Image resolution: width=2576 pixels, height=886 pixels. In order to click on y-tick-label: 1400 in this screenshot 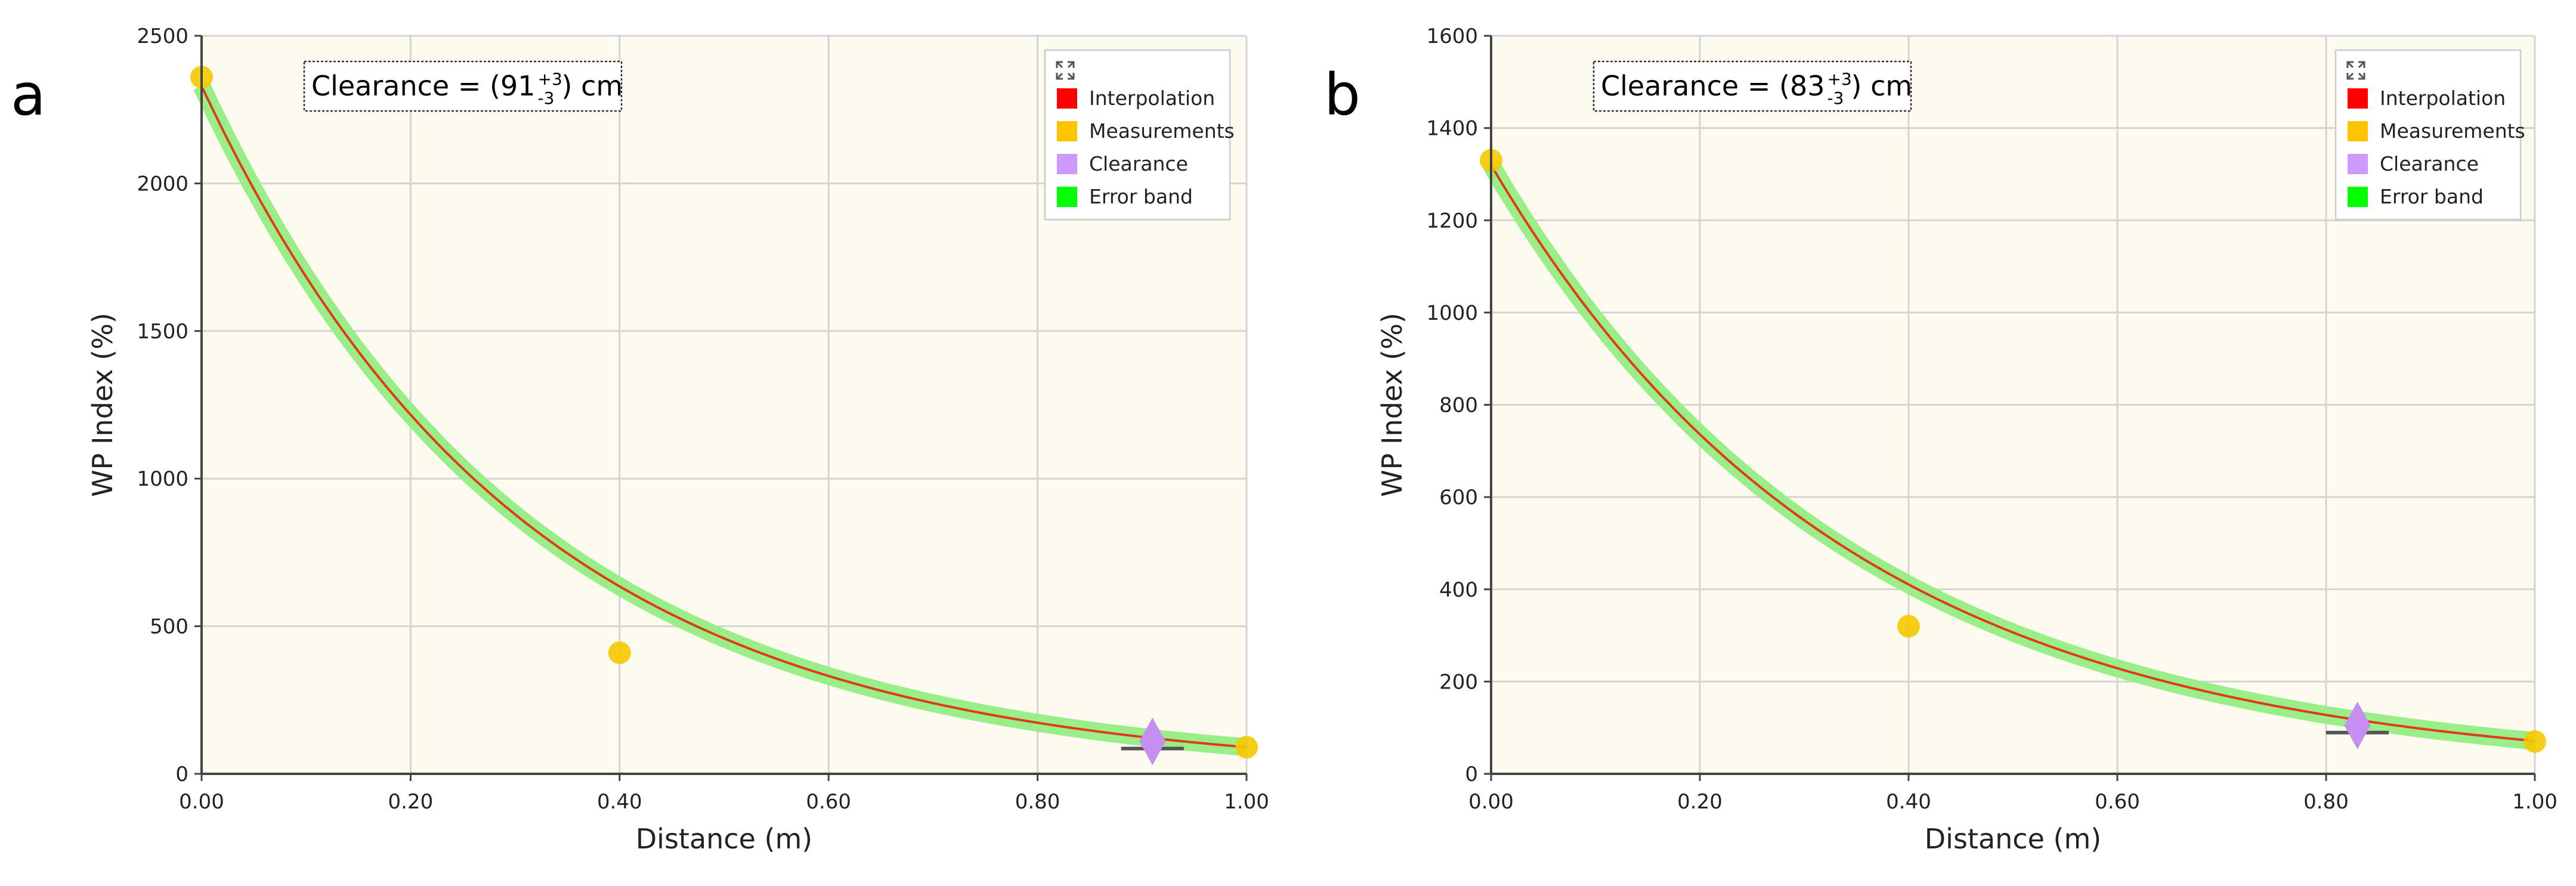, I will do `click(1452, 129)`.